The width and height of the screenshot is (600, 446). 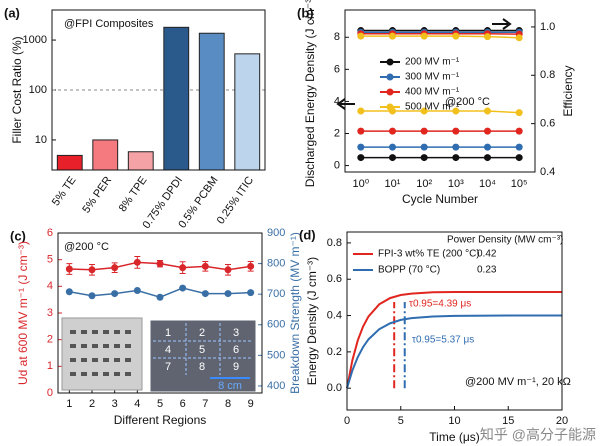 I want to click on x-axis-label: Cycle Number, so click(x=440, y=199).